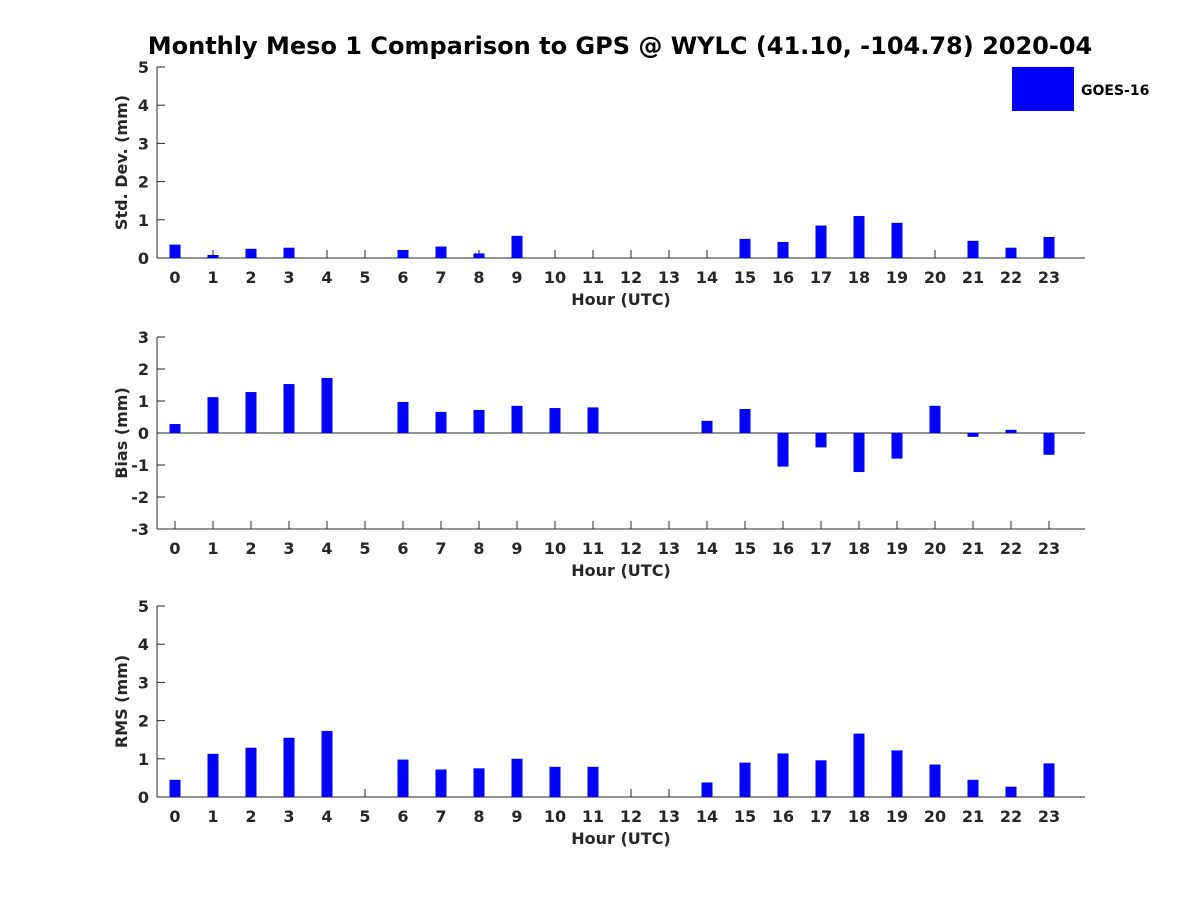 This screenshot has width=1200, height=900. I want to click on x-tick-label: 4, so click(326, 548).